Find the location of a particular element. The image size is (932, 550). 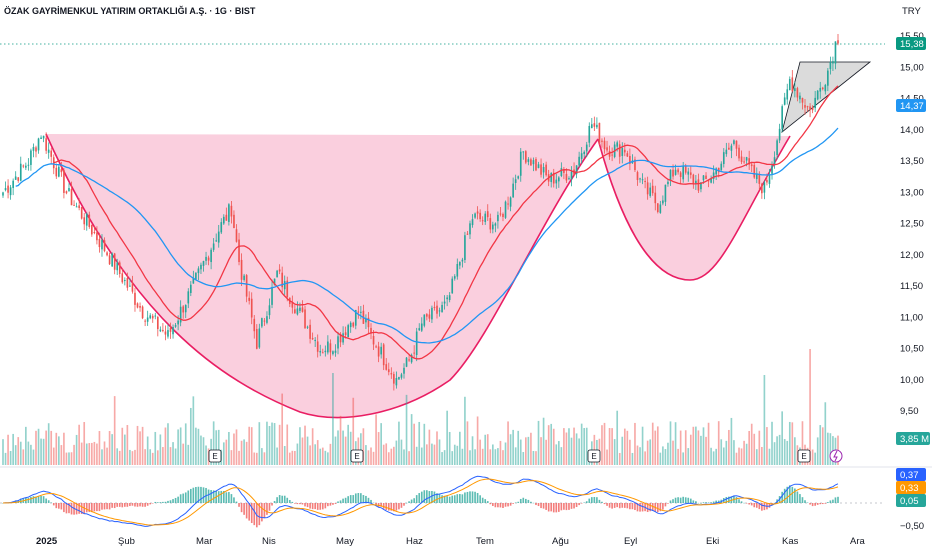

alert-icon is located at coordinates (836, 456).